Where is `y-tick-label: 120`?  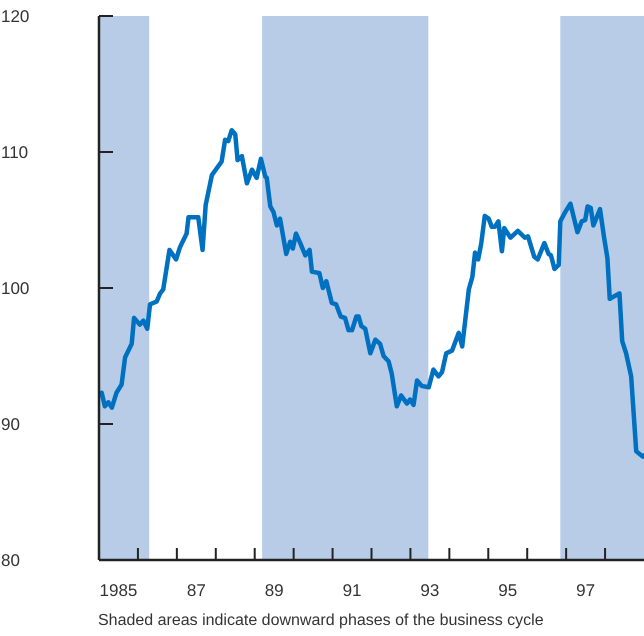
y-tick-label: 120 is located at coordinates (15, 16).